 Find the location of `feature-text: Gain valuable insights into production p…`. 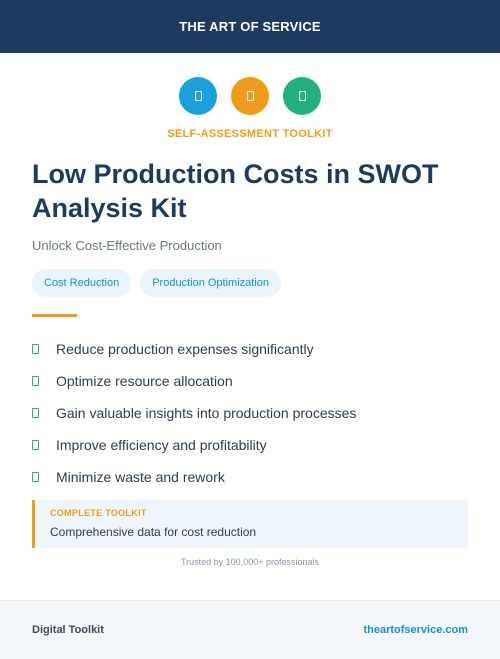

feature-text: Gain valuable insights into production p… is located at coordinates (206, 413).